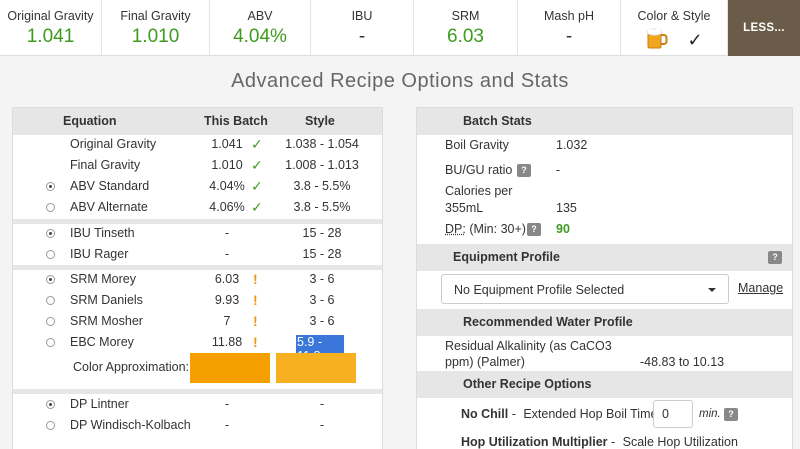 The height and width of the screenshot is (449, 800). Describe the element at coordinates (497, 121) in the screenshot. I see `batch-stats-title: Batch Stats` at that location.